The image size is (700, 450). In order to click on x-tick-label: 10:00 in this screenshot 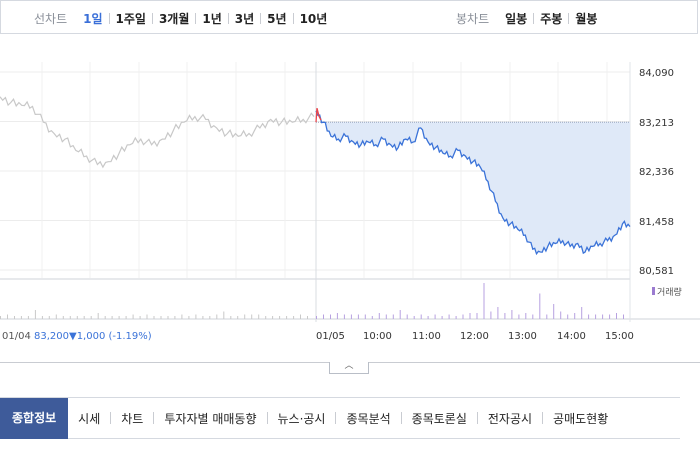, I will do `click(377, 336)`.